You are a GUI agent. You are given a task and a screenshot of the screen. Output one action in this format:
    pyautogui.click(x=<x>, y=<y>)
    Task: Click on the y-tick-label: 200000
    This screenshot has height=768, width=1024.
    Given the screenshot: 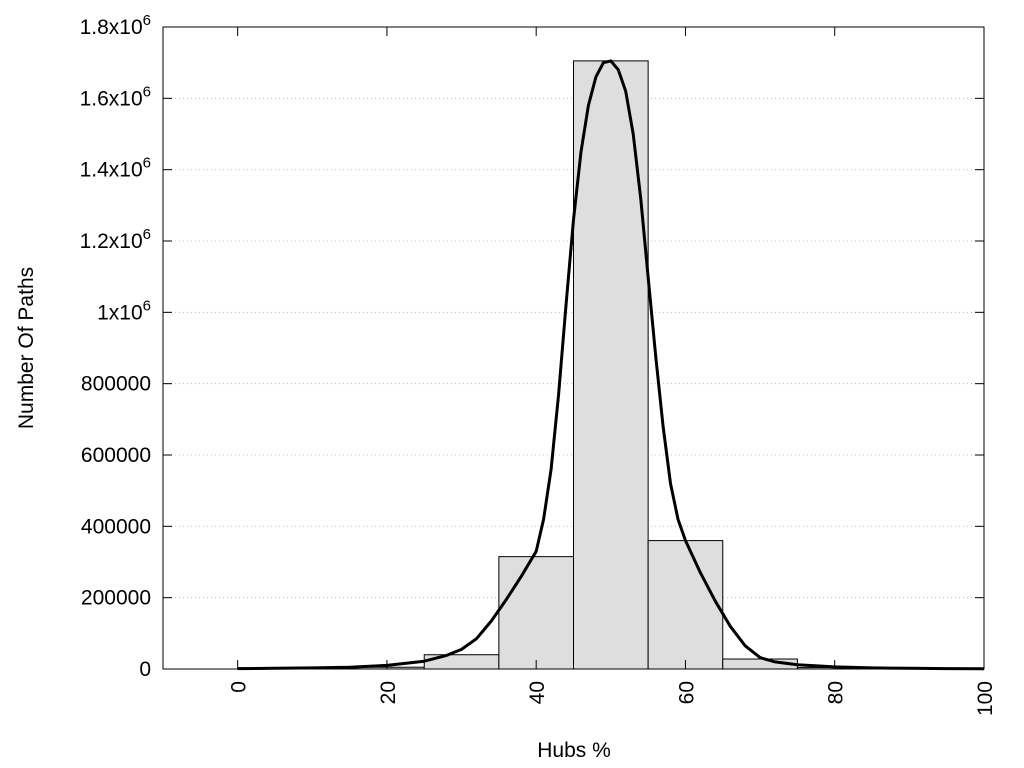 What is the action you would take?
    pyautogui.click(x=116, y=598)
    